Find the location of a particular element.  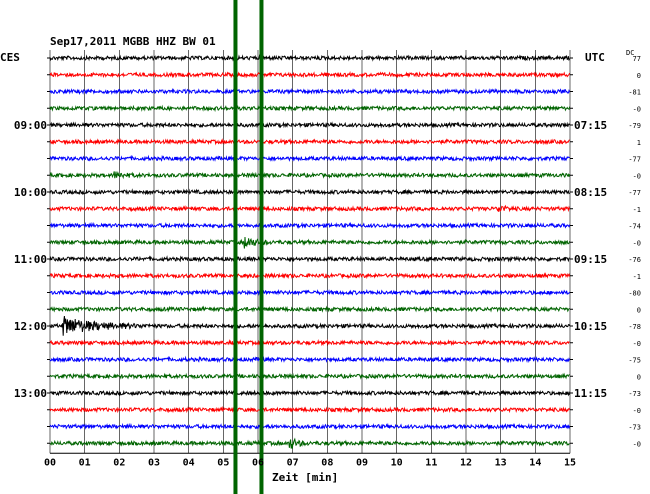

x-tick-label: 04 is located at coordinates (189, 462).